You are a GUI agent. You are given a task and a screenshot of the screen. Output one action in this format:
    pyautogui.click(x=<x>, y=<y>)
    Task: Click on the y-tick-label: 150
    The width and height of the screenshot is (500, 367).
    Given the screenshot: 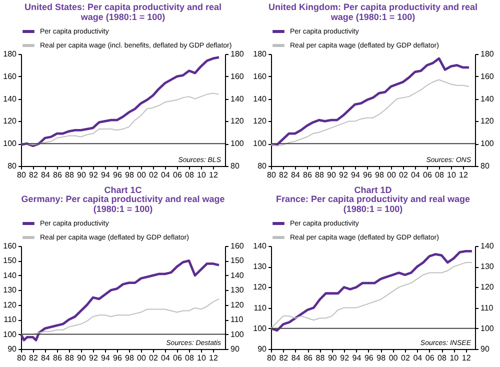 What is the action you would take?
    pyautogui.click(x=10, y=261)
    